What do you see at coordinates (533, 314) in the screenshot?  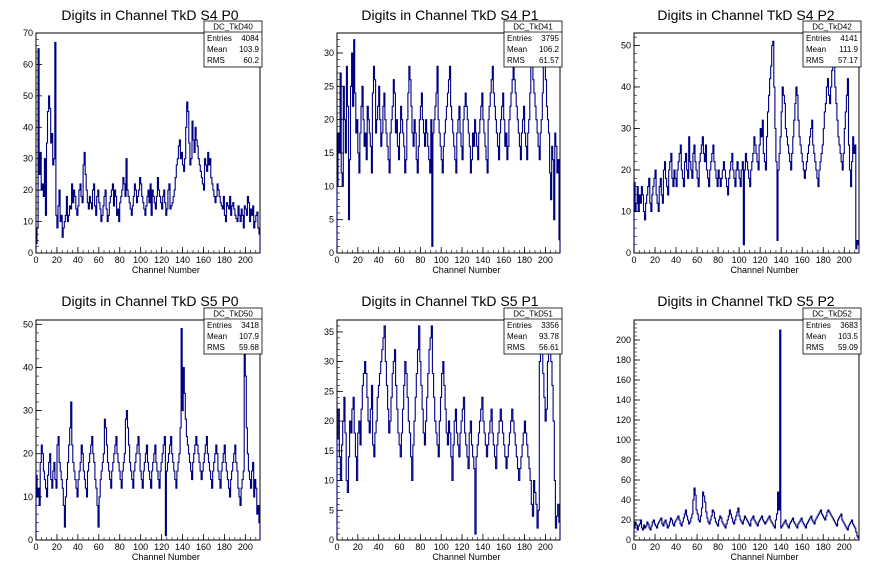 I see `stats-histogram-name: DC_TkD51` at bounding box center [533, 314].